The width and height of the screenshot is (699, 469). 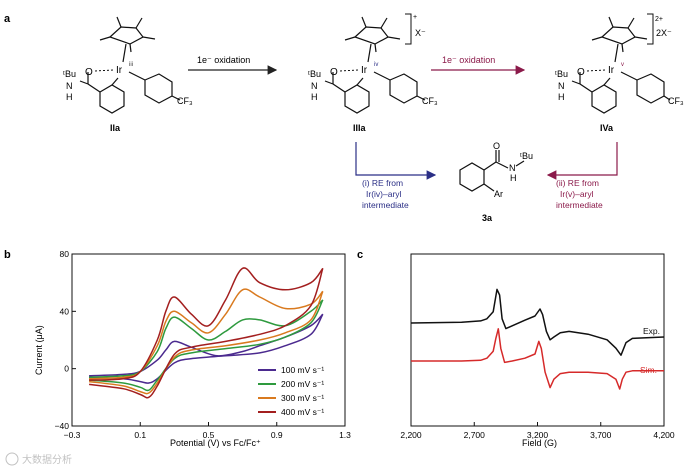 What do you see at coordinates (411, 435) in the screenshot?
I see `epr-xtick-label: 2,200` at bounding box center [411, 435].